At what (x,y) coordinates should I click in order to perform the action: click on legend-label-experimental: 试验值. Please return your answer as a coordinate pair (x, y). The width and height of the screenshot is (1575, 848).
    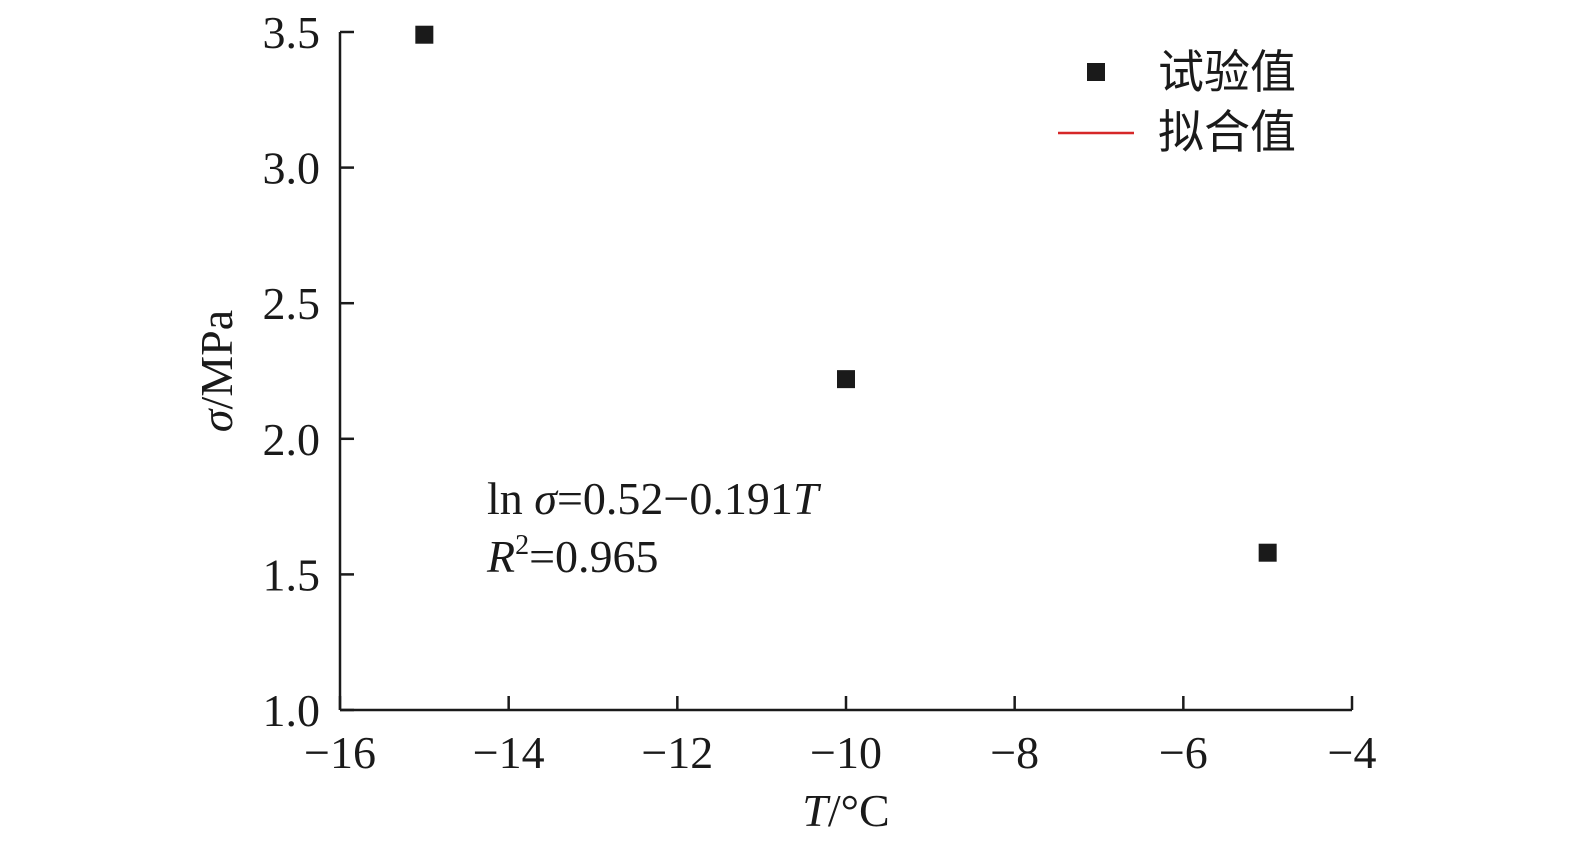
    Looking at the image, I should click on (1227, 72).